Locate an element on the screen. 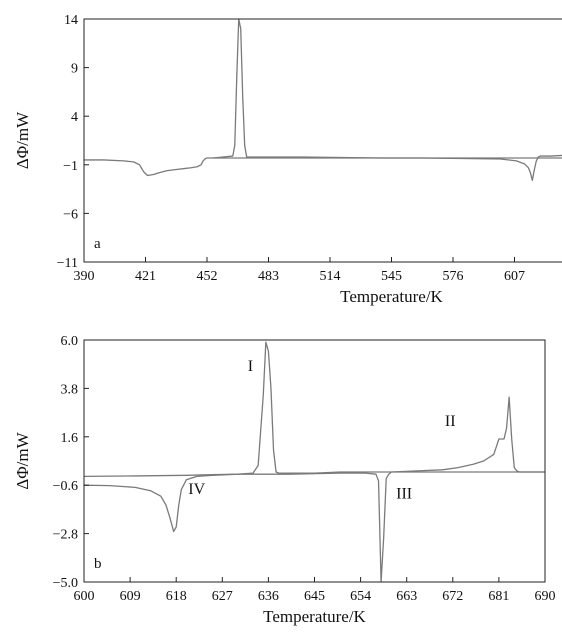 This screenshot has width=562, height=636. panel-b-x-tick-label: 663 is located at coordinates (406, 596).